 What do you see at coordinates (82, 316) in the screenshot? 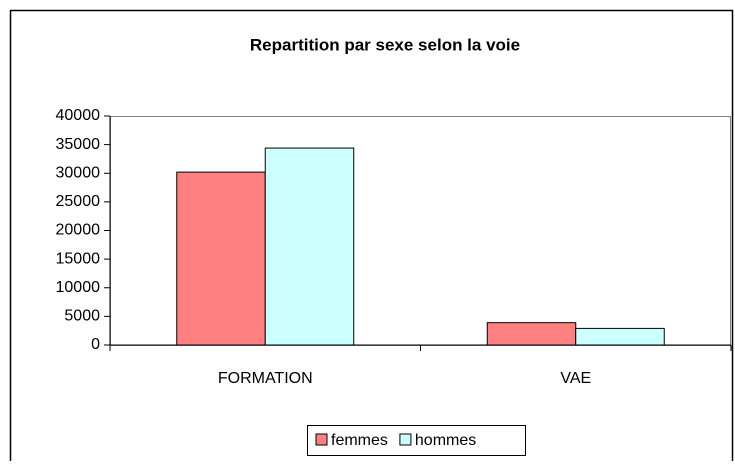
I see `y-tick-label: 5000` at bounding box center [82, 316].